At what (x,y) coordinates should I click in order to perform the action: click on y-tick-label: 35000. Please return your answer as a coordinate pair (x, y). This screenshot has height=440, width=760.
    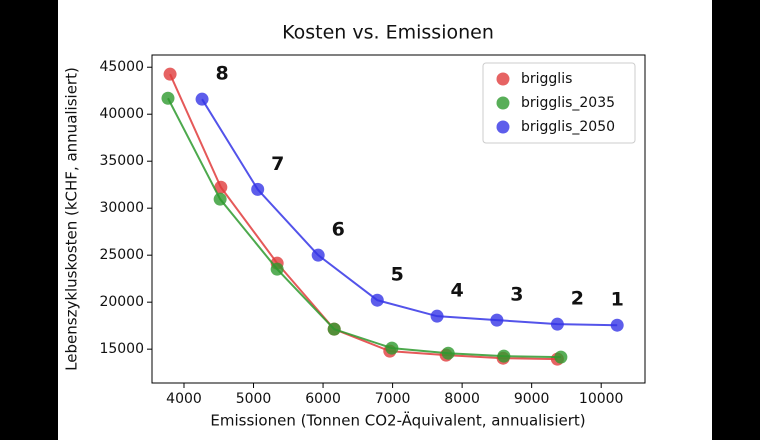
    Looking at the image, I should click on (121, 161).